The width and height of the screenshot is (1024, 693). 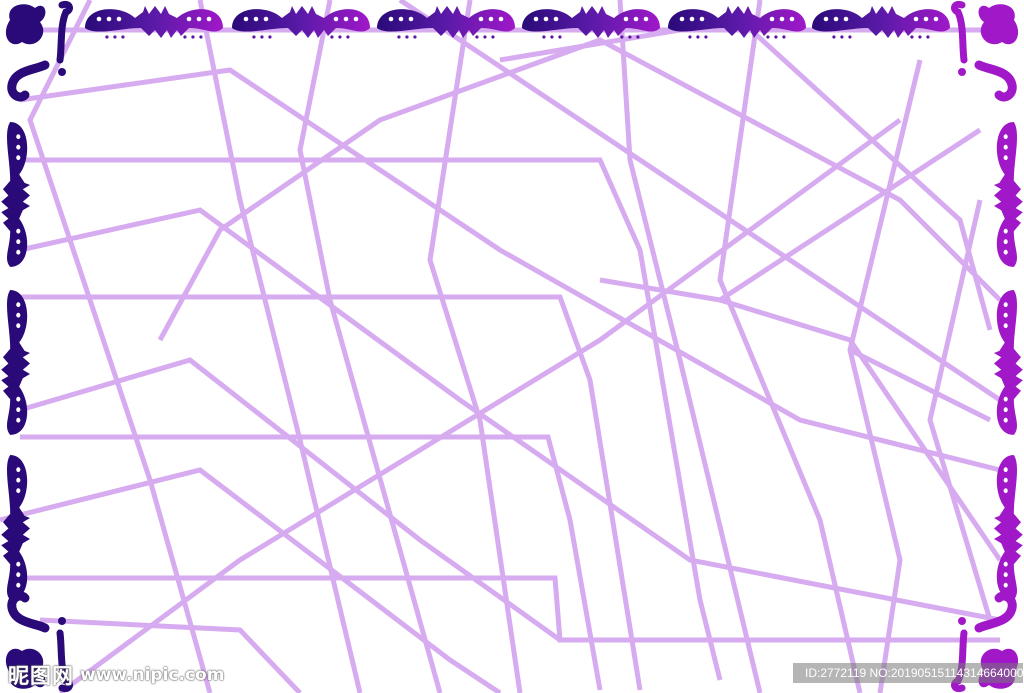 What do you see at coordinates (152, 675) in the screenshot?
I see `watermark-url: www.nipic.com` at bounding box center [152, 675].